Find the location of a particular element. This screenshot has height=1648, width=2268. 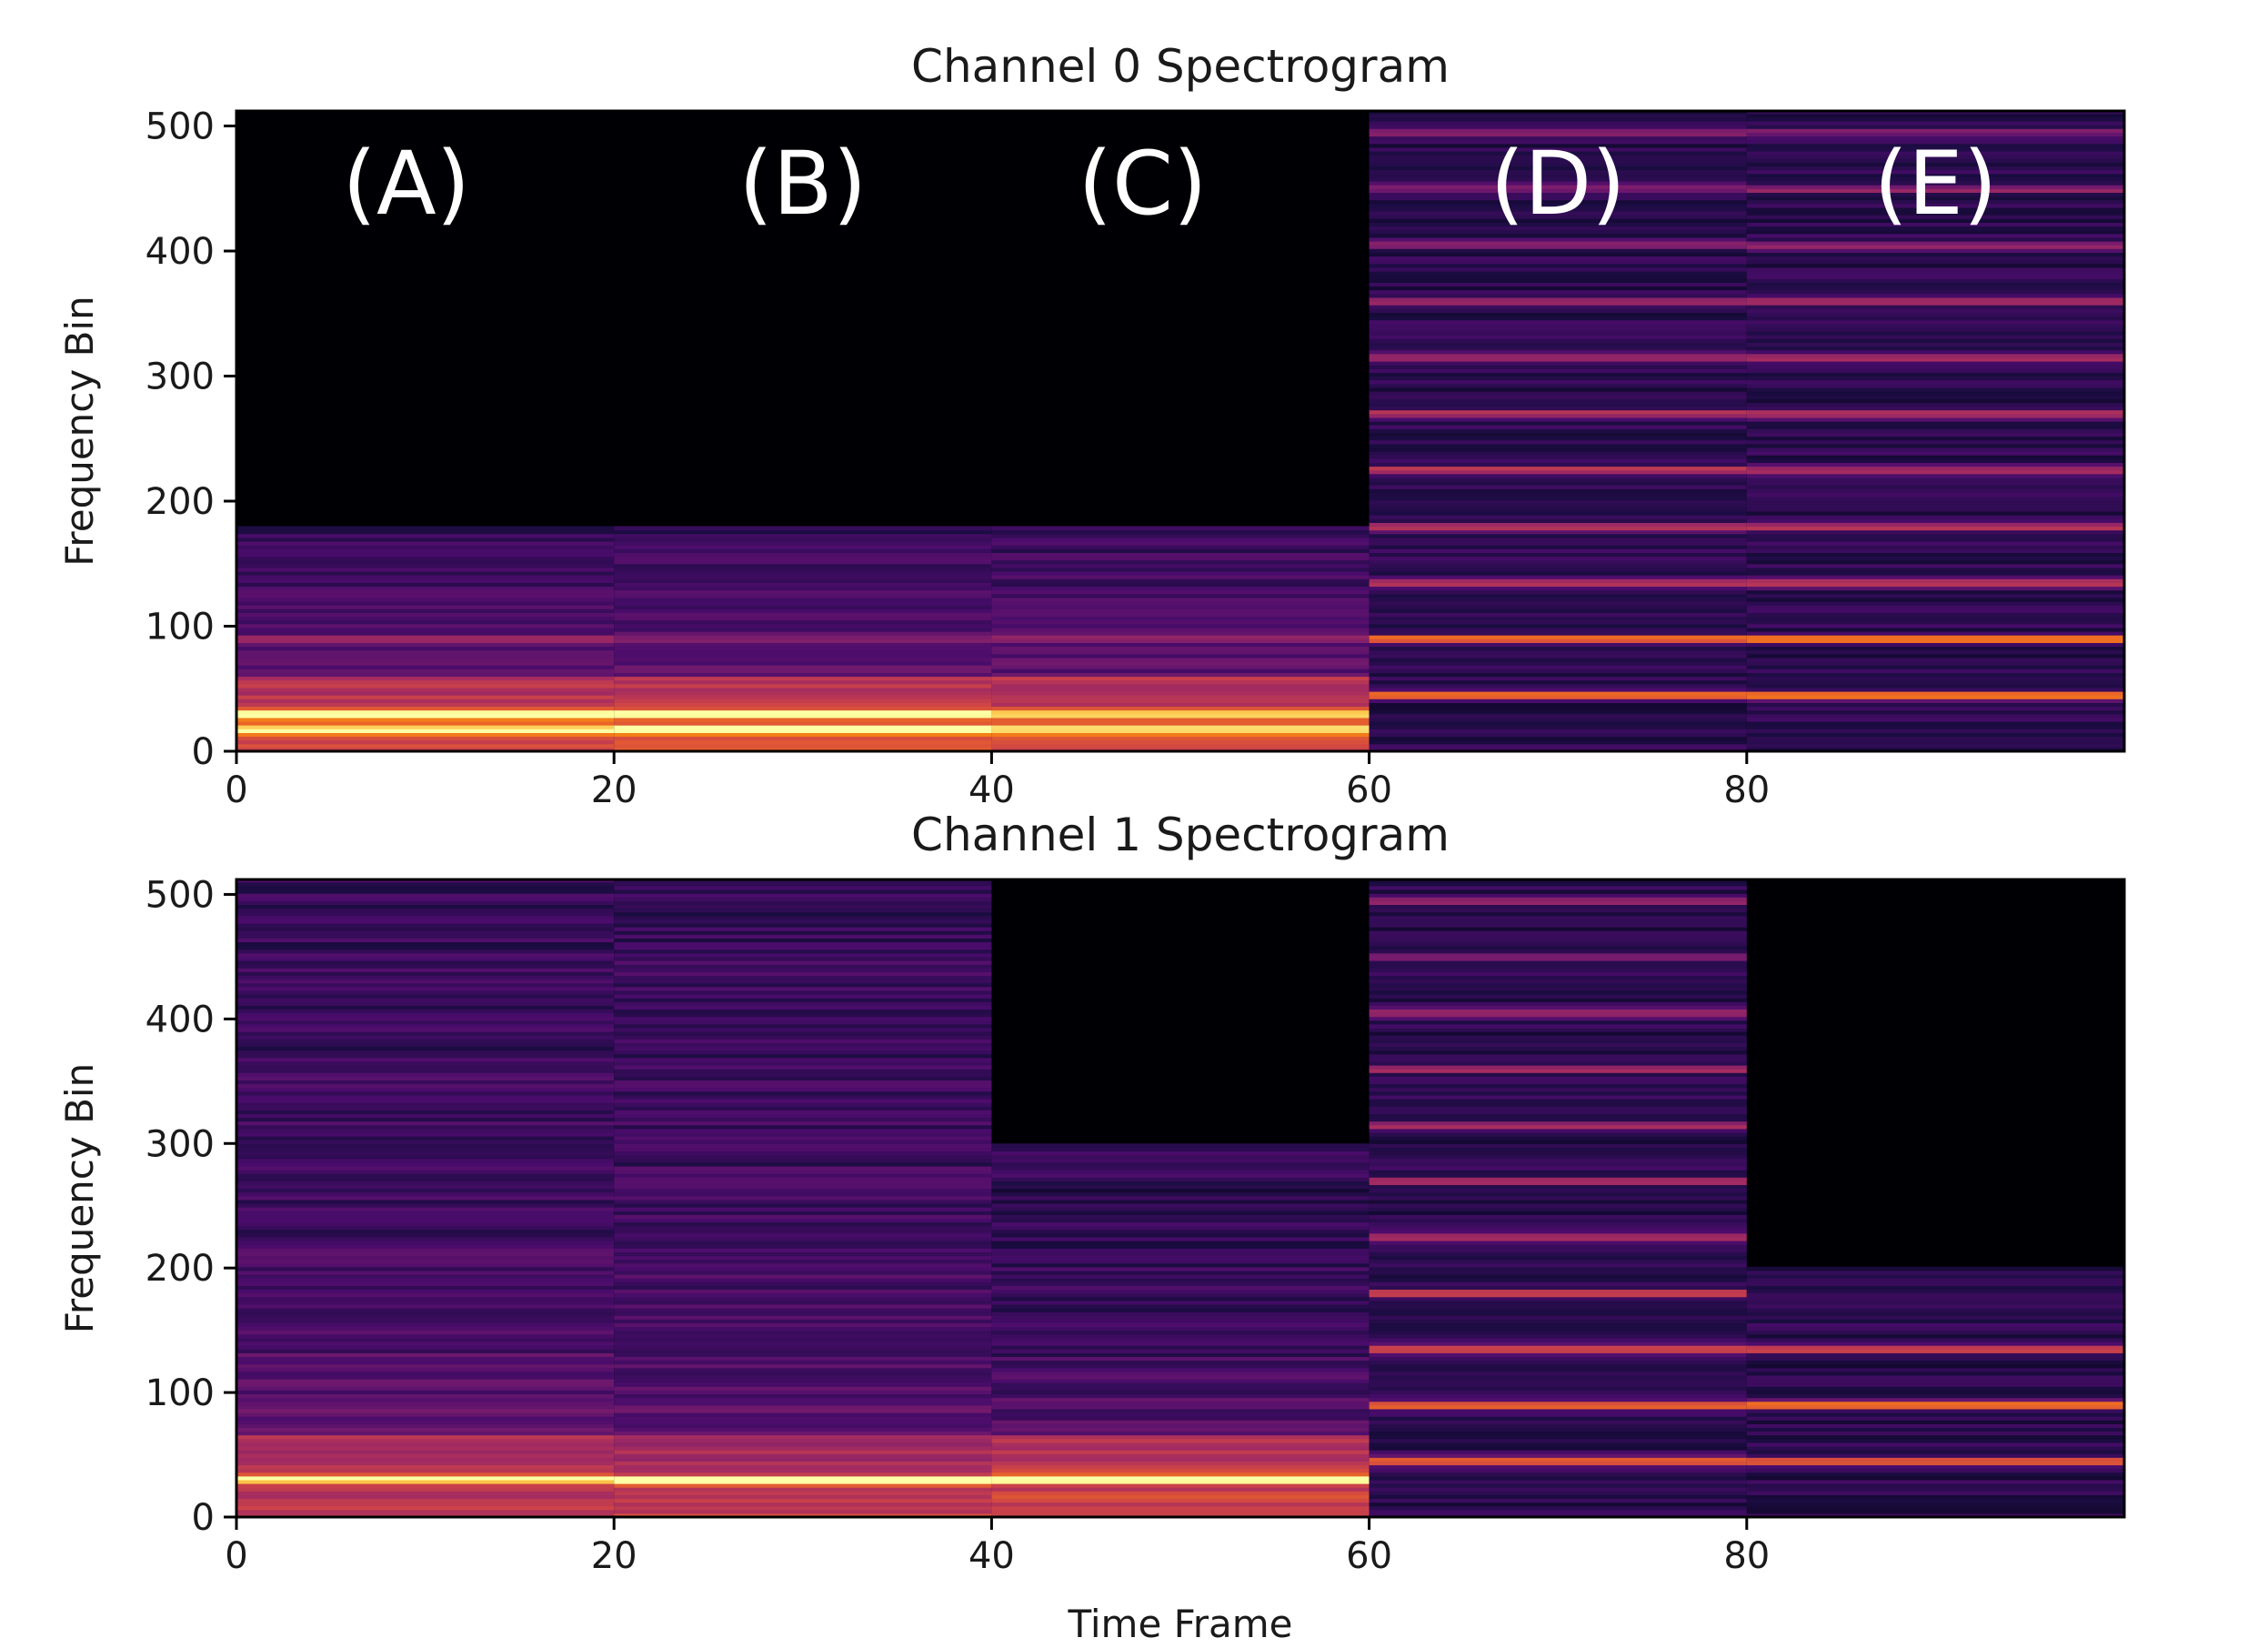

y-tick-label: 200 is located at coordinates (180, 1269).